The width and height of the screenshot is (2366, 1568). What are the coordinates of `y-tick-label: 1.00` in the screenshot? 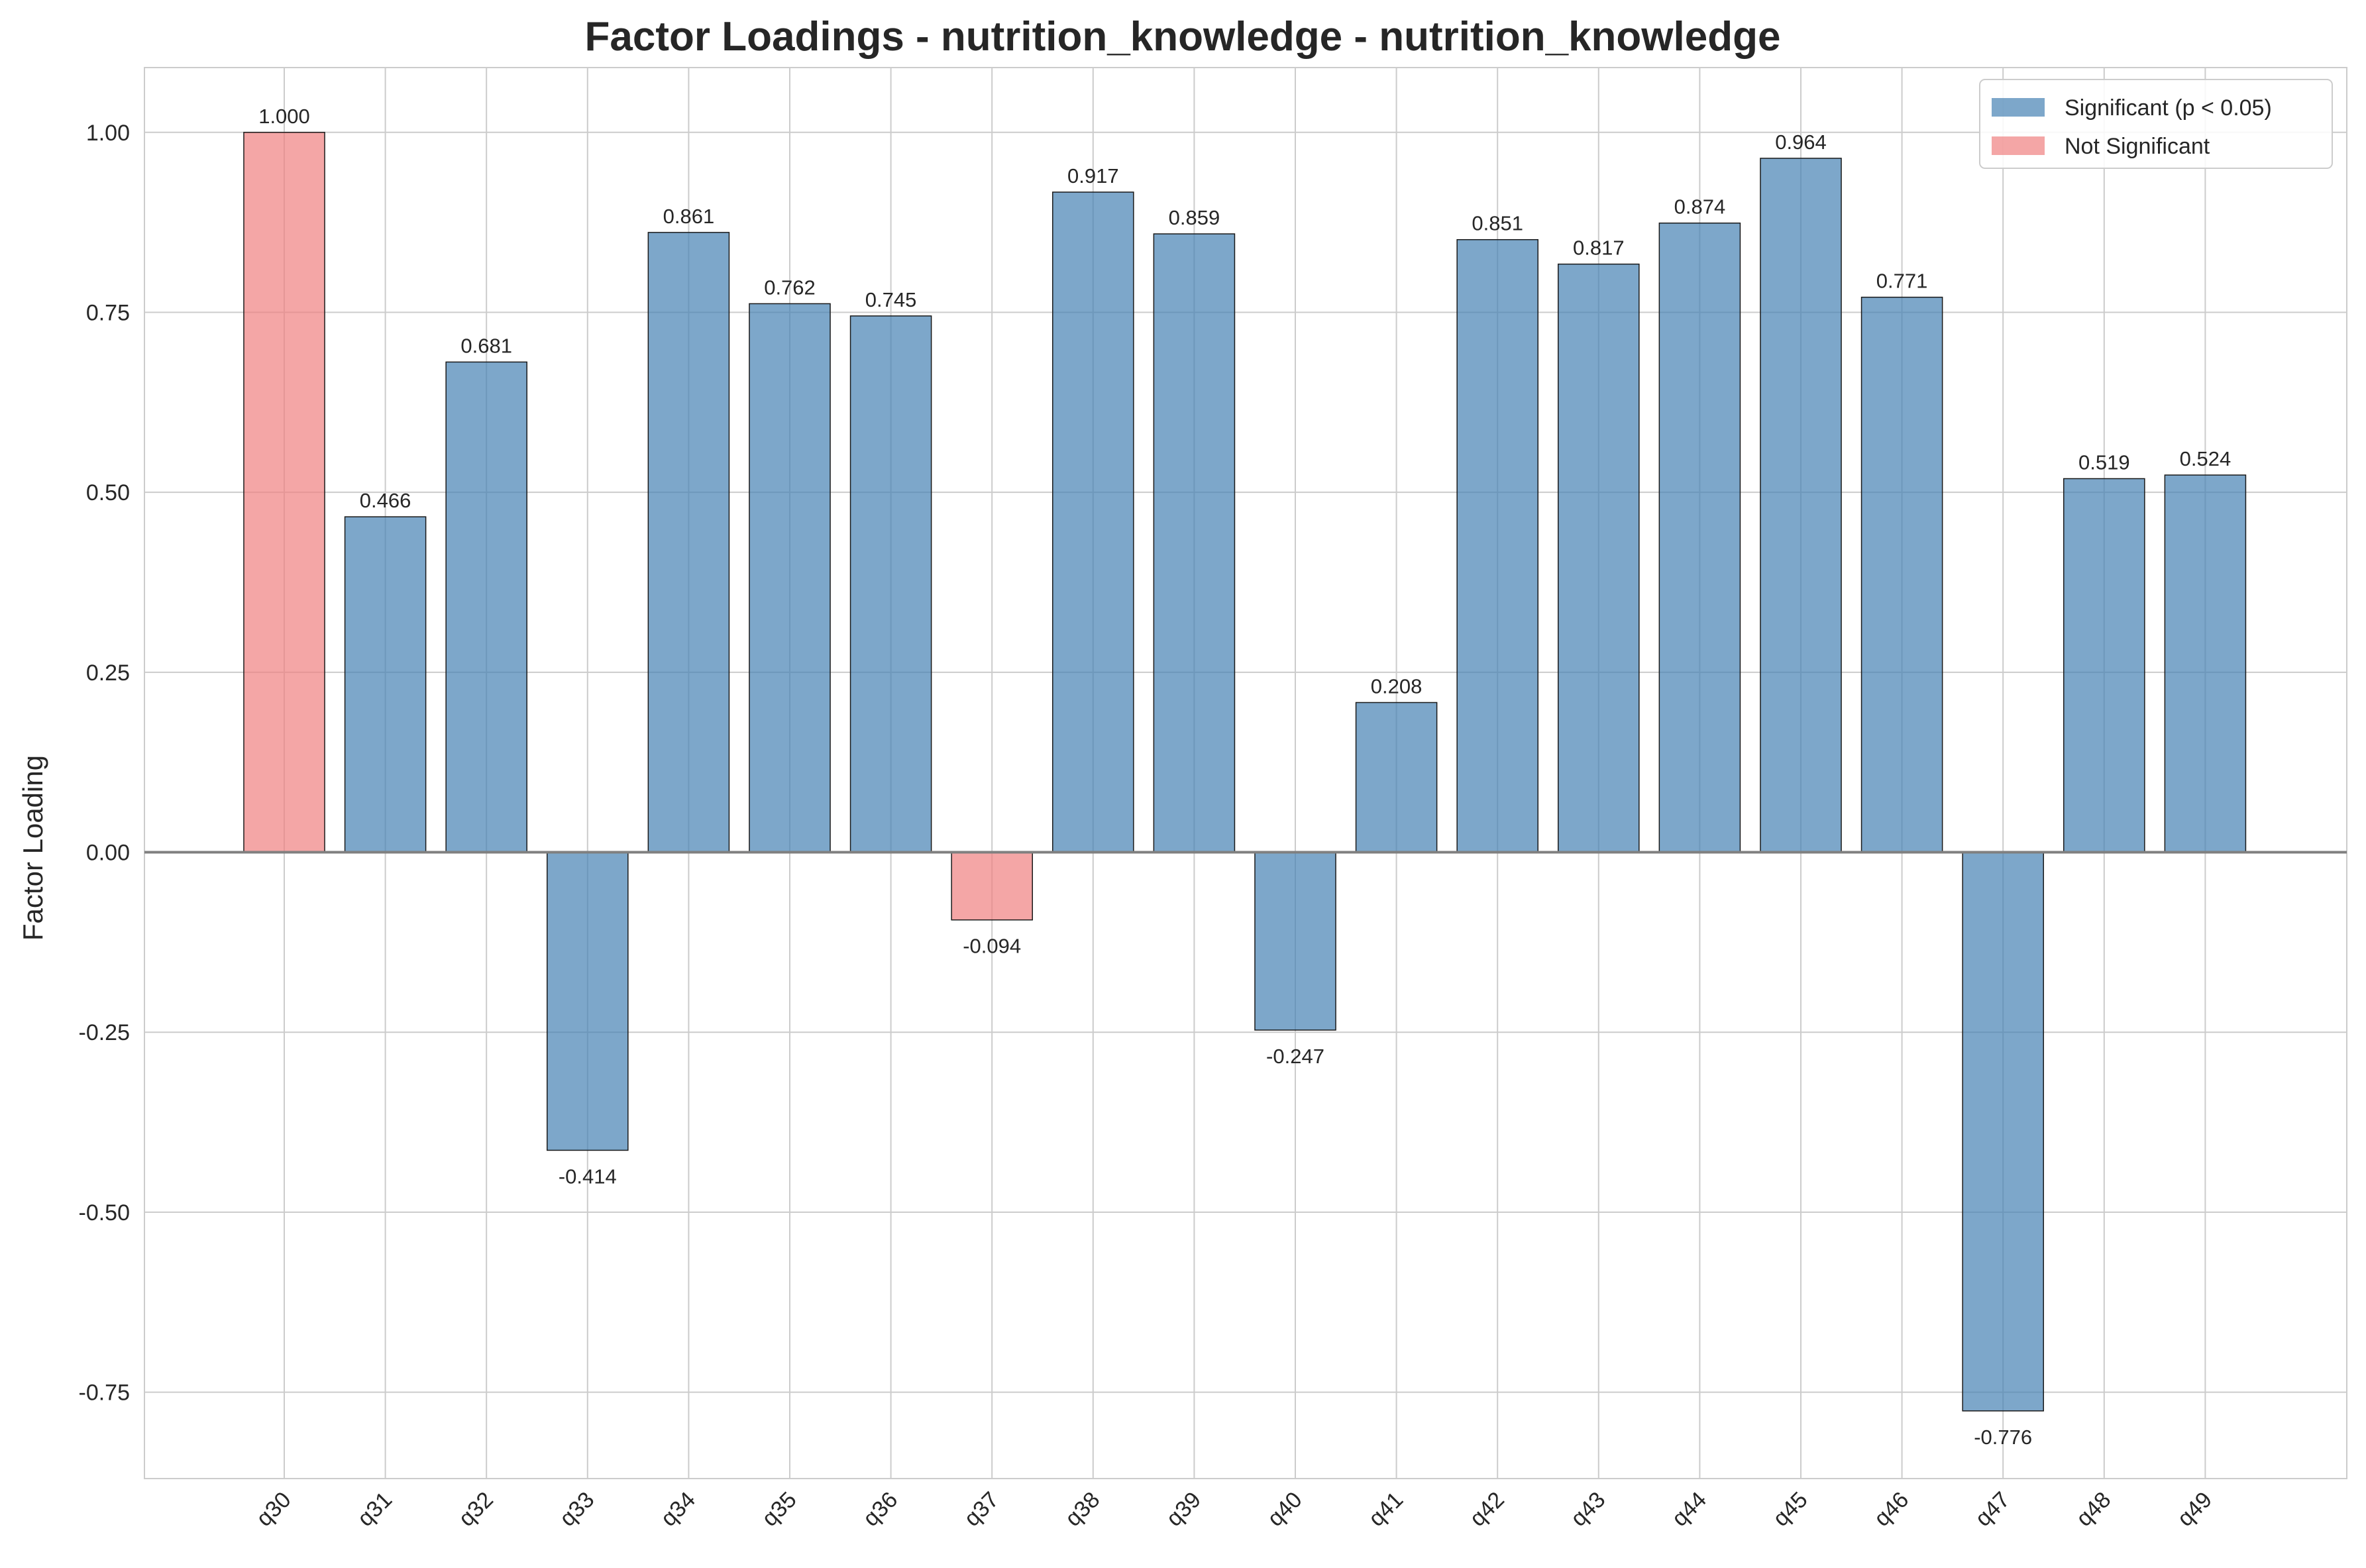 It's located at (108, 133).